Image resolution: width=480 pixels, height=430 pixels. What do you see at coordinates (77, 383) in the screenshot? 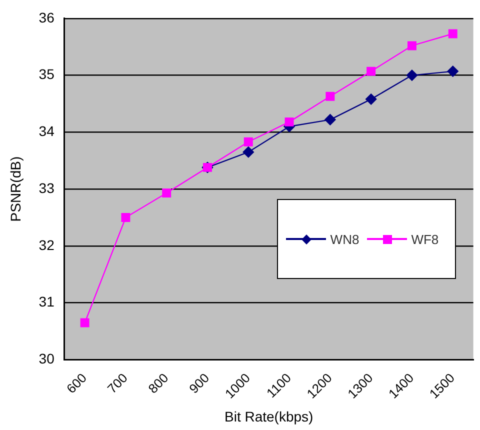
I see `x-tick-label: 600` at bounding box center [77, 383].